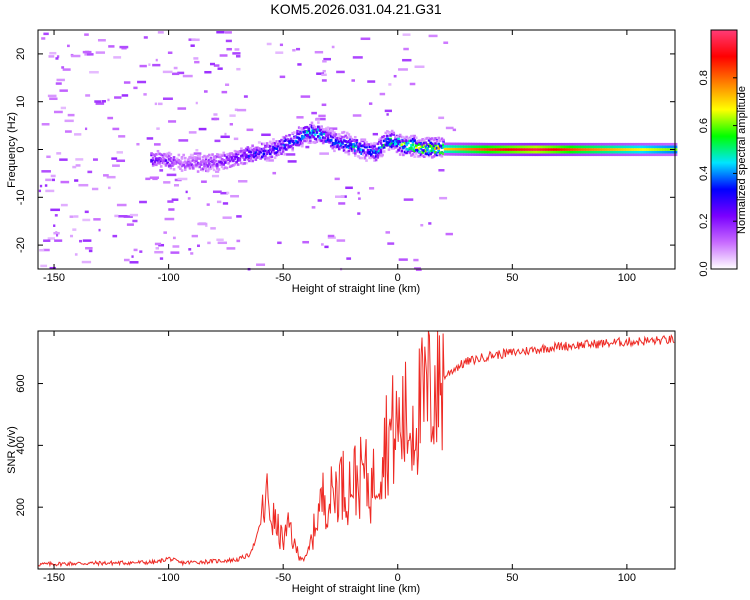  I want to click on colorbar-ticks: 0.00.20.40.60.8, so click(717, 173).